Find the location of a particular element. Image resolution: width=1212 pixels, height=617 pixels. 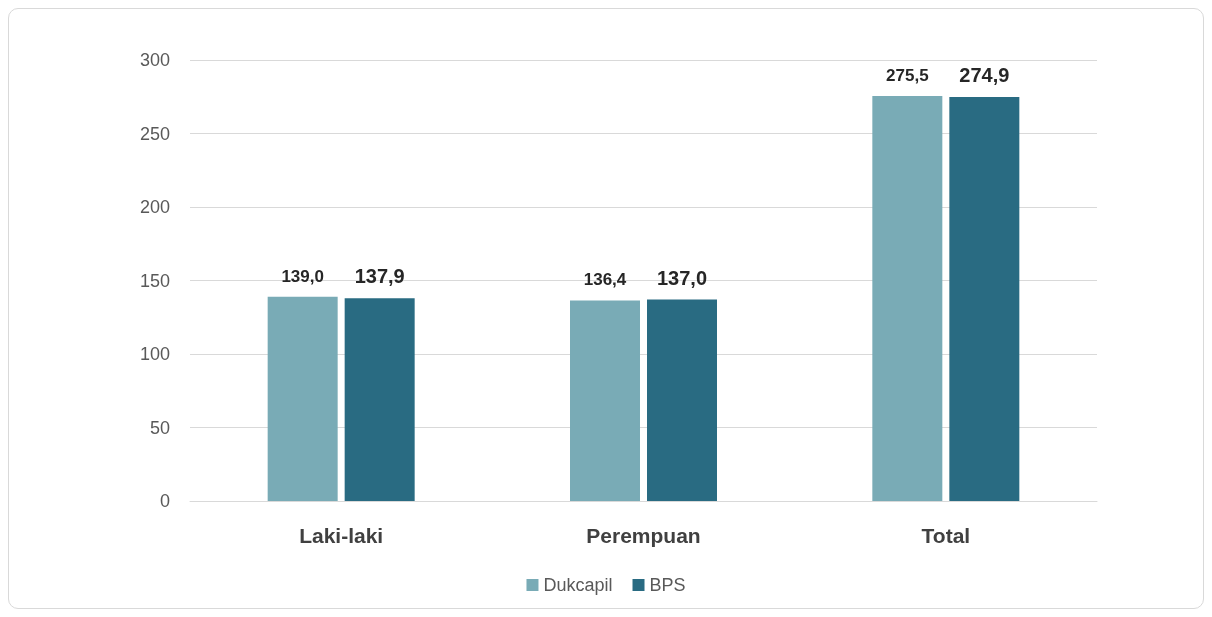

x-tick-label: Laki-laki is located at coordinates (341, 535).